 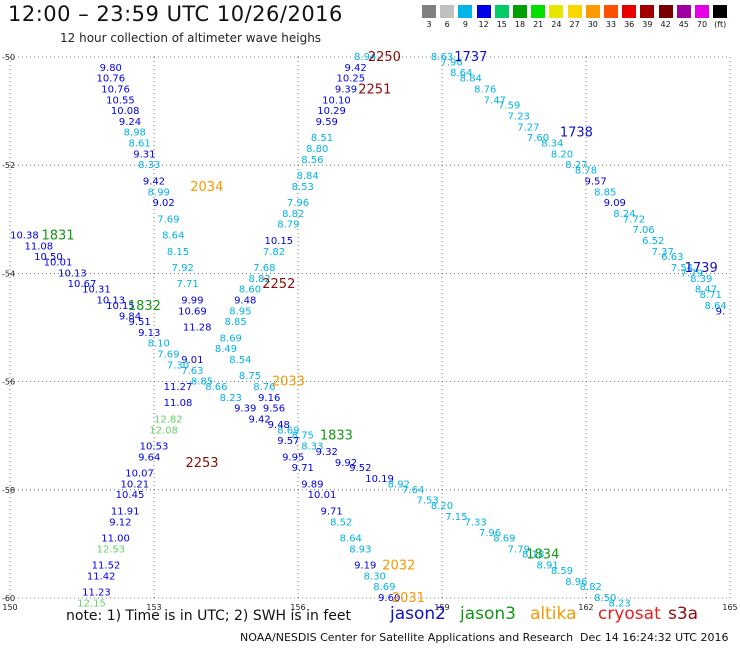 I want to click on wave-height-value: 10.08, so click(x=125, y=111).